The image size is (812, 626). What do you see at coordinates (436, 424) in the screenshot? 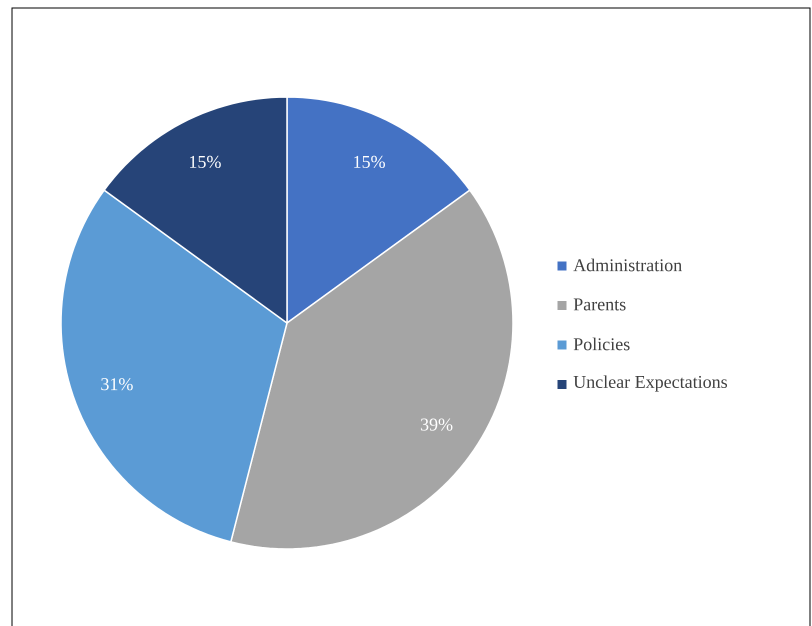
I see `data-label: 39%` at bounding box center [436, 424].